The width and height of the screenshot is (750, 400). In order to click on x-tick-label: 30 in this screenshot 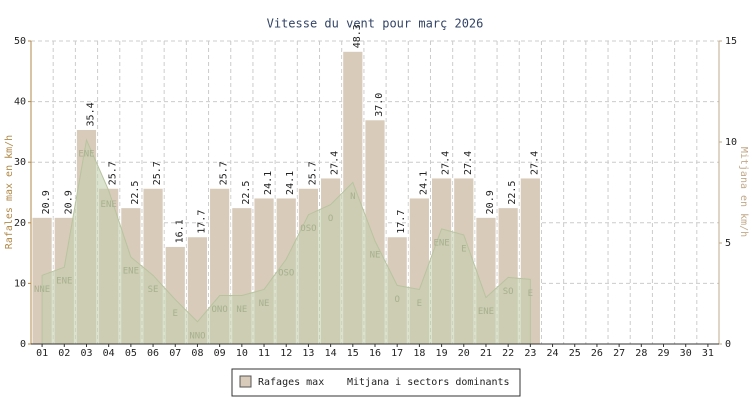, I will do `click(686, 353)`.